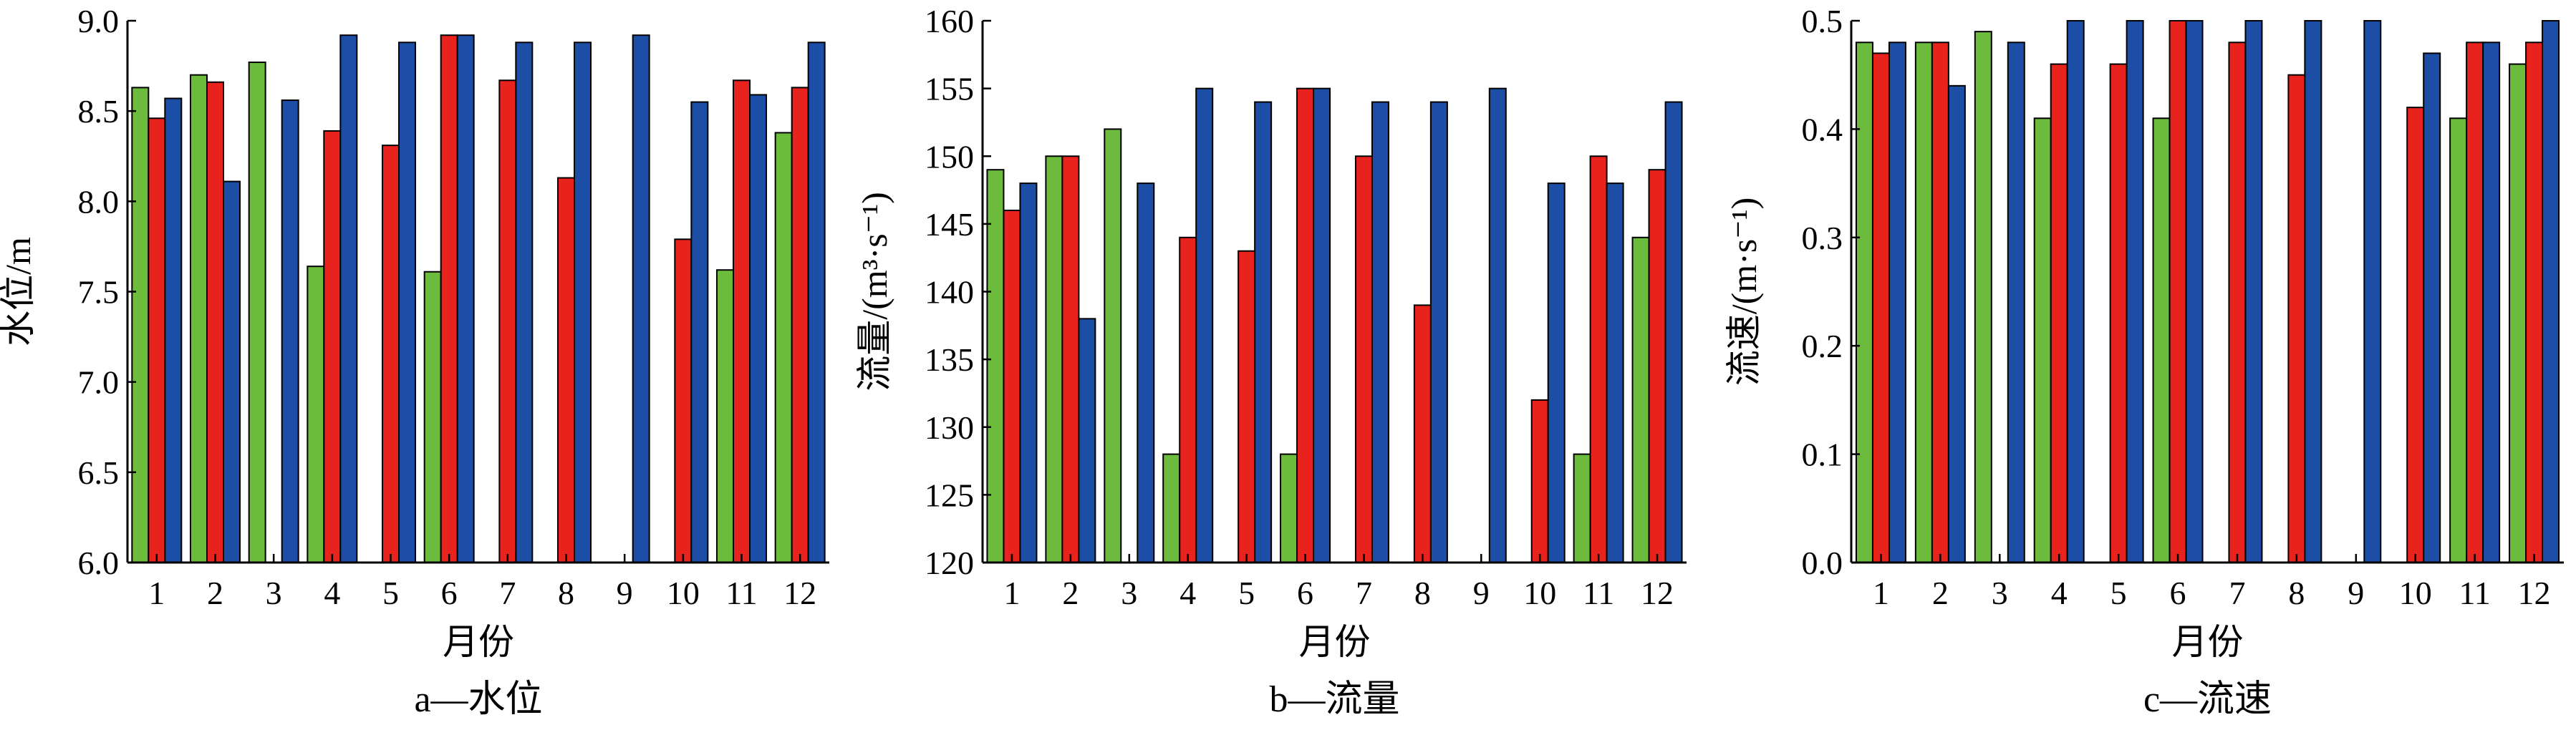 The height and width of the screenshot is (730, 2576). Describe the element at coordinates (1822, 346) in the screenshot. I see `y-tick-label: 0.2` at that location.